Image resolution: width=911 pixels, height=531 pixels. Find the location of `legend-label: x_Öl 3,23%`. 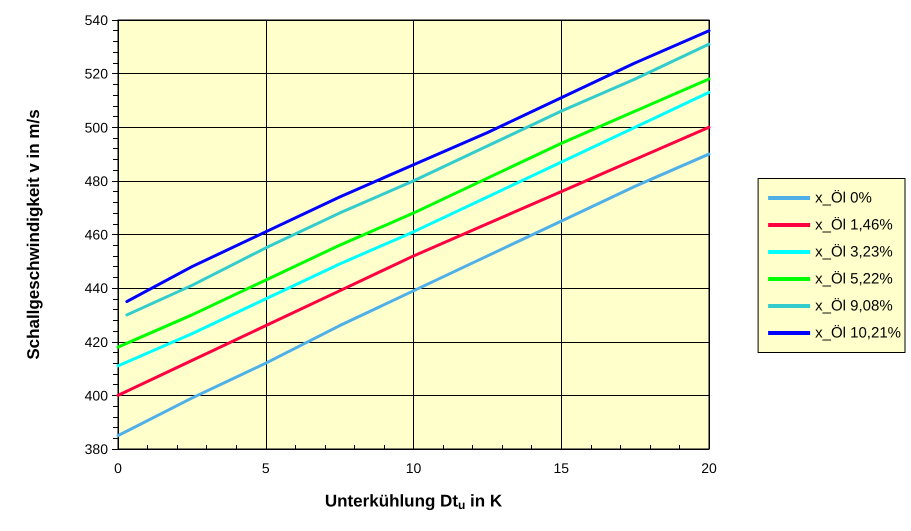

legend-label: x_Öl 3,23% is located at coordinates (854, 252).